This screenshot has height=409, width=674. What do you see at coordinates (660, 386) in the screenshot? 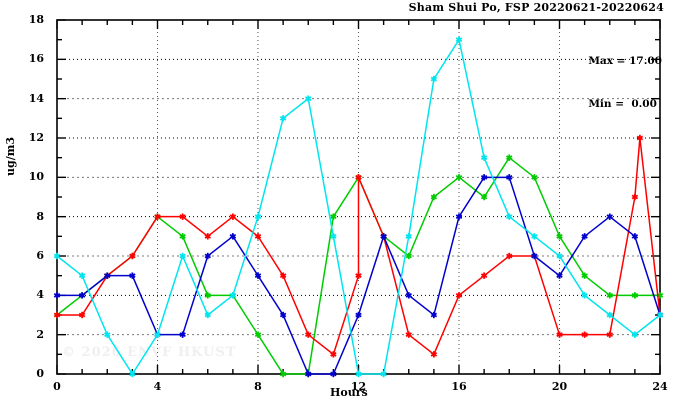
I see `x-tick-label: 24` at bounding box center [660, 386].